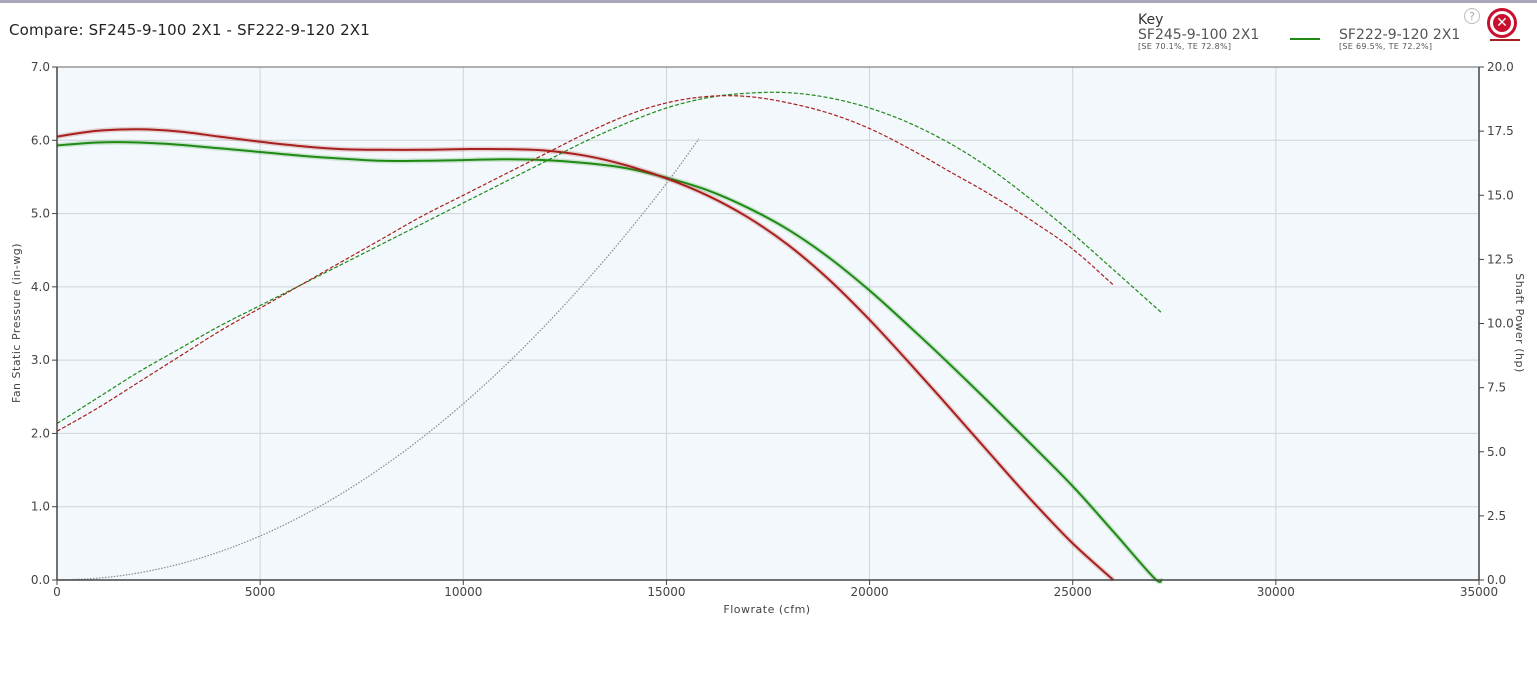 The width and height of the screenshot is (1537, 680). I want to click on x-tick-label: 20000, so click(869, 592).